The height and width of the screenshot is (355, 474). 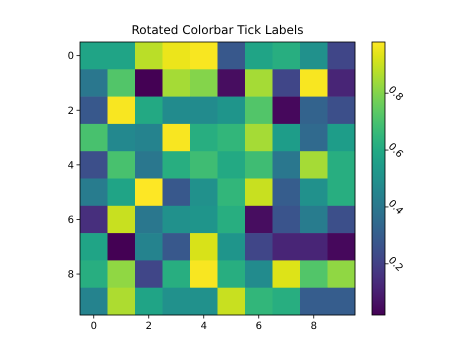 I want to click on y-tick-label: 2, so click(x=71, y=111).